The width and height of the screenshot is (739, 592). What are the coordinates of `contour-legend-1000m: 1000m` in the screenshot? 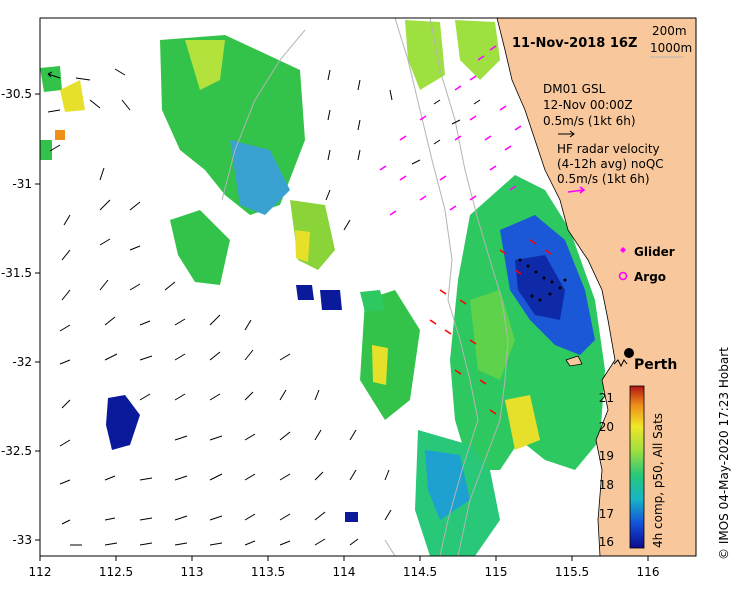 It's located at (671, 48).